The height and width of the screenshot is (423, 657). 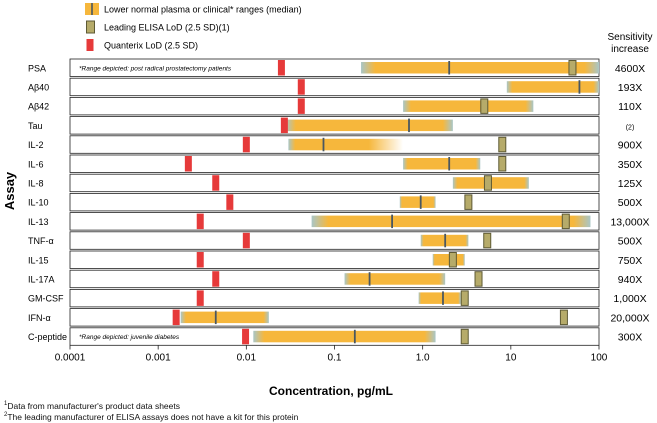 What do you see at coordinates (6, 415) in the screenshot?
I see `footnote-2-marker: 2` at bounding box center [6, 415].